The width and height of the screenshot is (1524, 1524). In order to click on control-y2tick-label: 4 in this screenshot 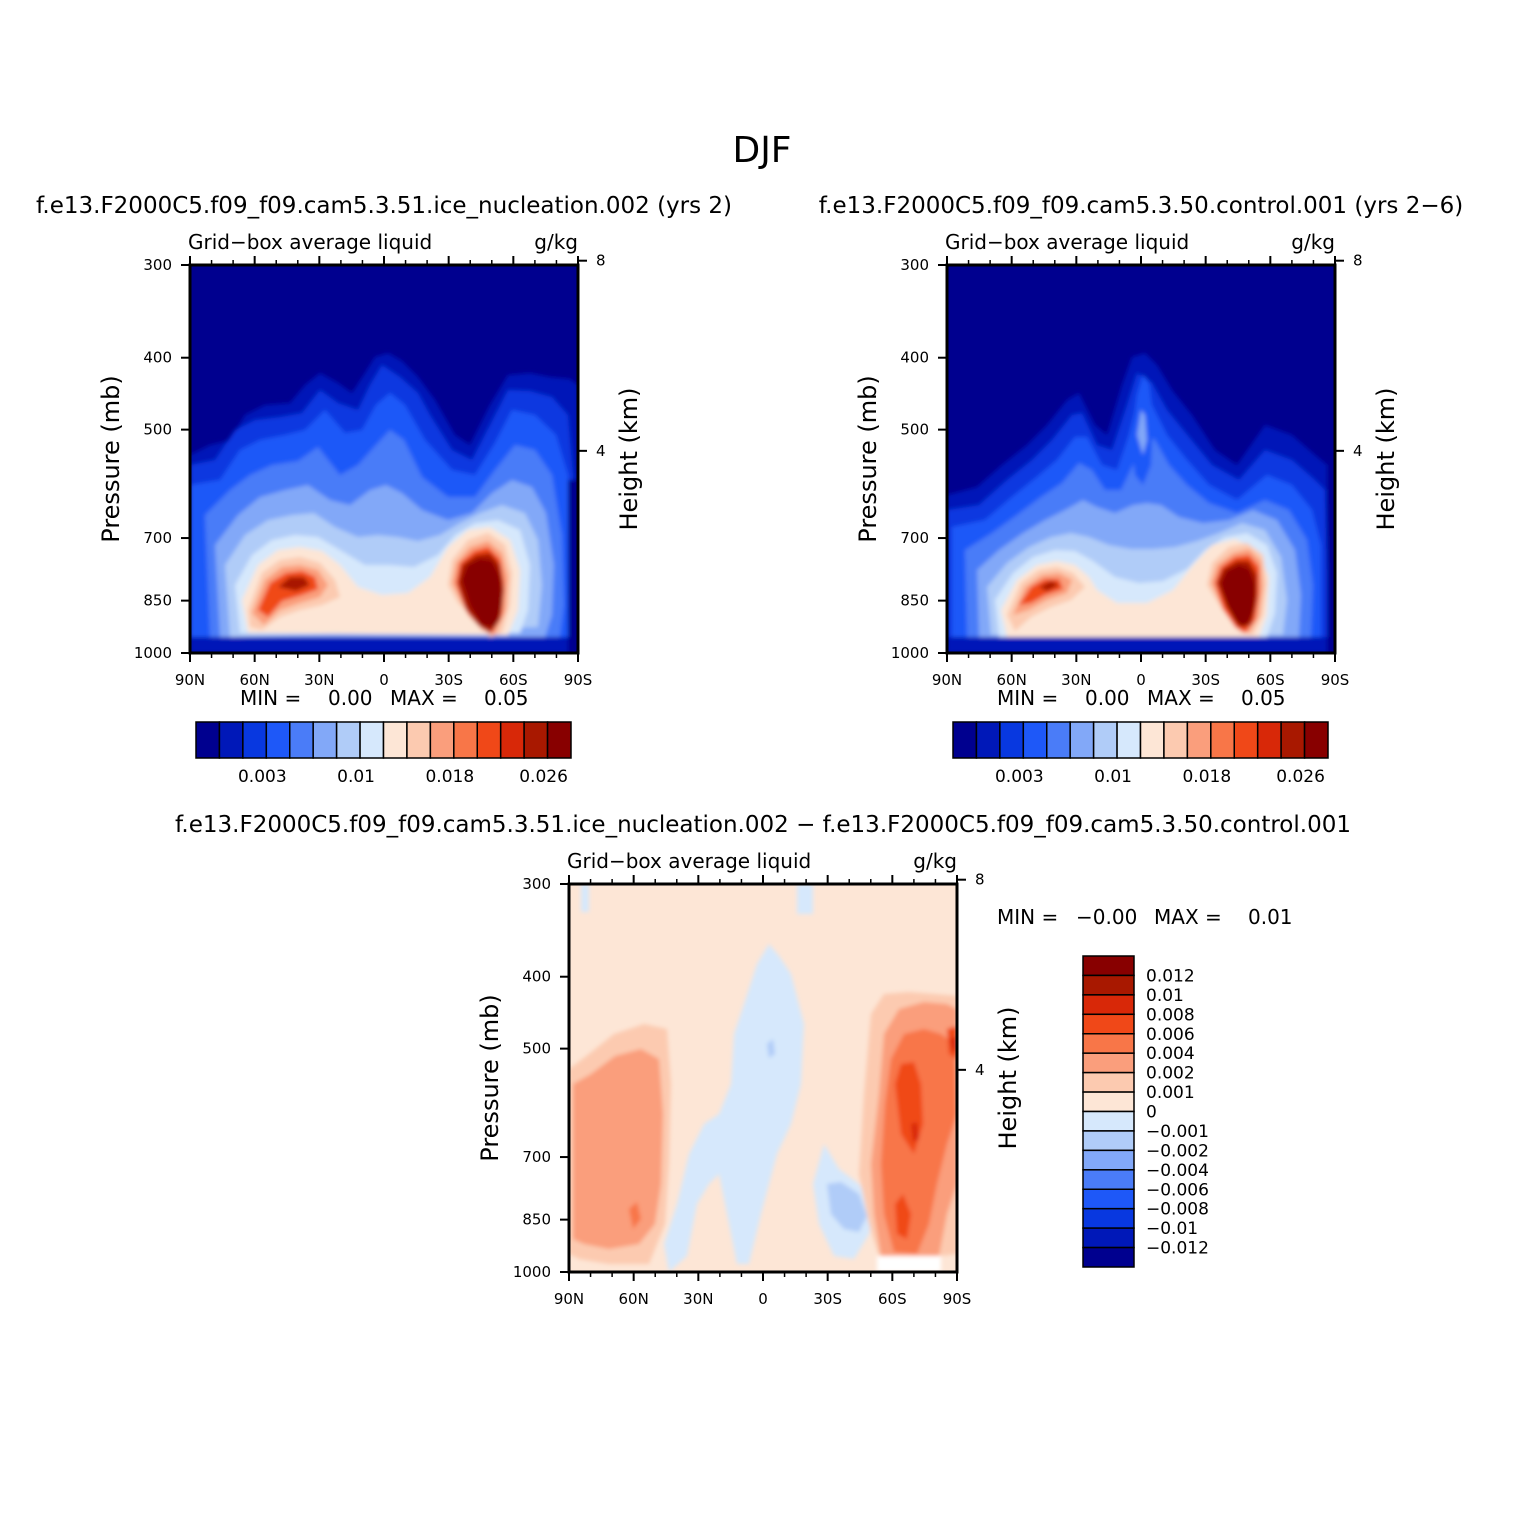, I will do `click(1358, 451)`.